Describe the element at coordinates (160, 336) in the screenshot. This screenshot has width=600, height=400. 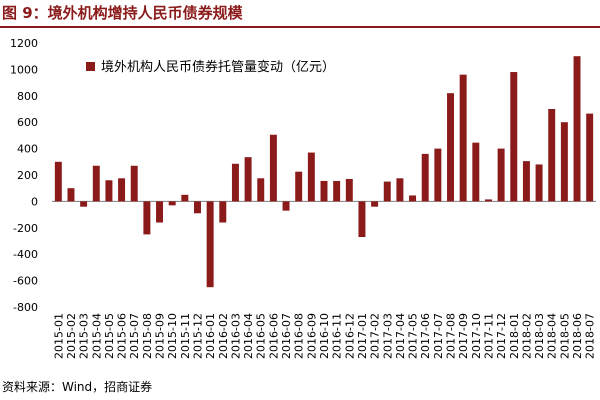
I see `x-tick-label: 2015-09` at that location.